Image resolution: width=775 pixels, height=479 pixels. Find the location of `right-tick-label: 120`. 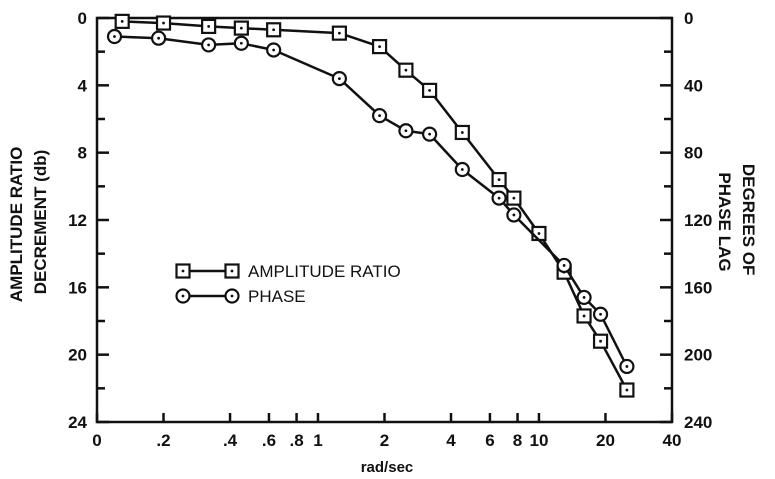

right-tick-label: 120 is located at coordinates (698, 220).